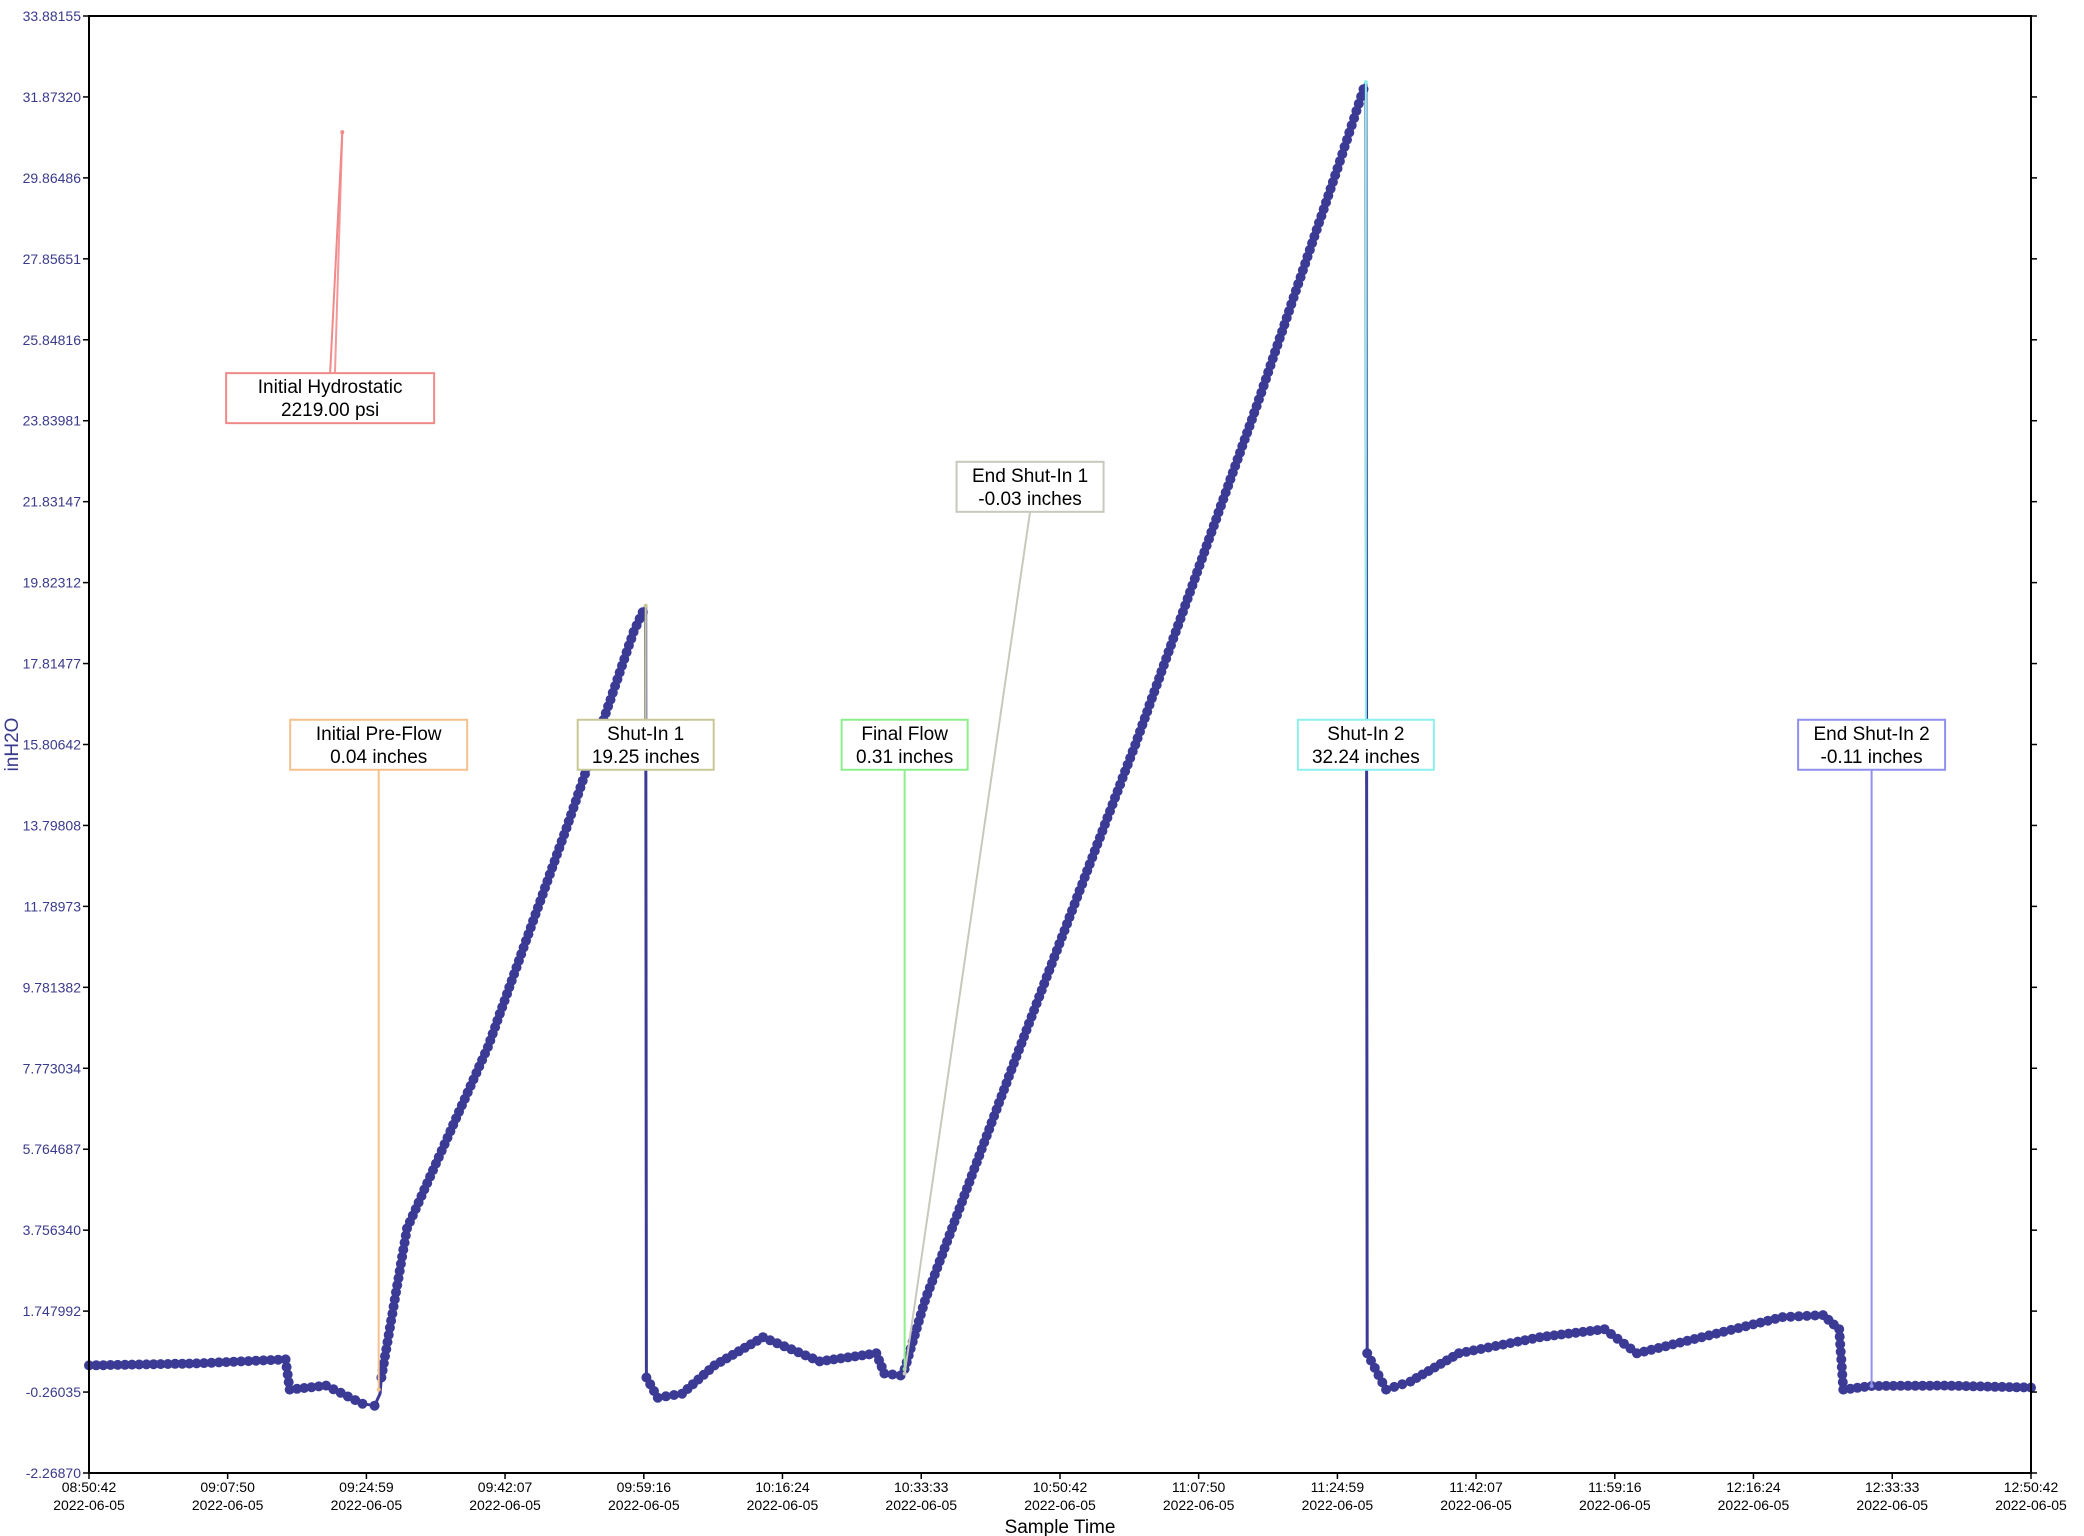 This screenshot has height=1536, width=2084. What do you see at coordinates (52, 745) in the screenshot?
I see `y-tick-label: 15.80642` at bounding box center [52, 745].